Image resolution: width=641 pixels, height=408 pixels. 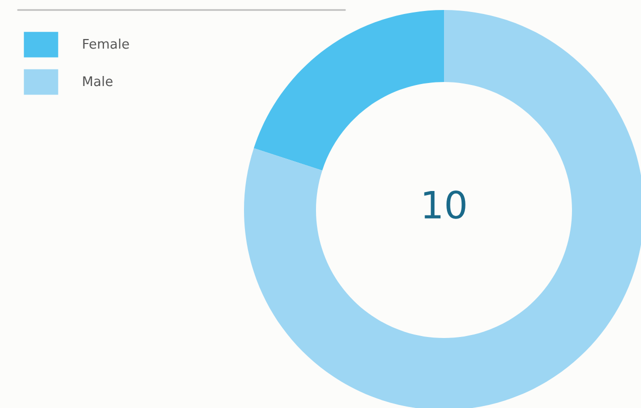 What do you see at coordinates (97, 81) in the screenshot?
I see `legend-label: Male` at bounding box center [97, 81].